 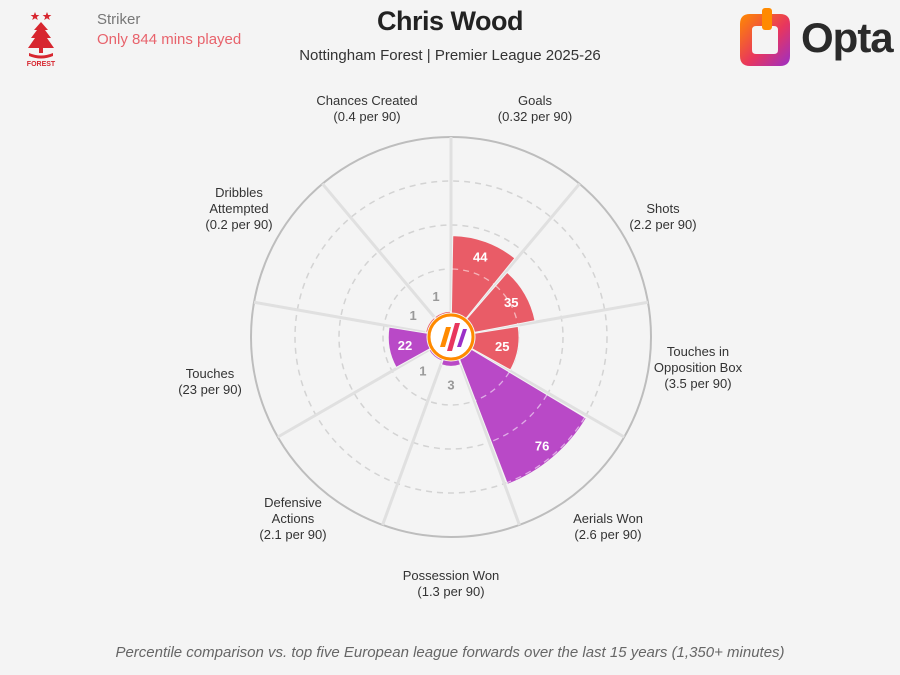 I want to click on category-label: Shots (2.2 per 90), so click(x=662, y=216).